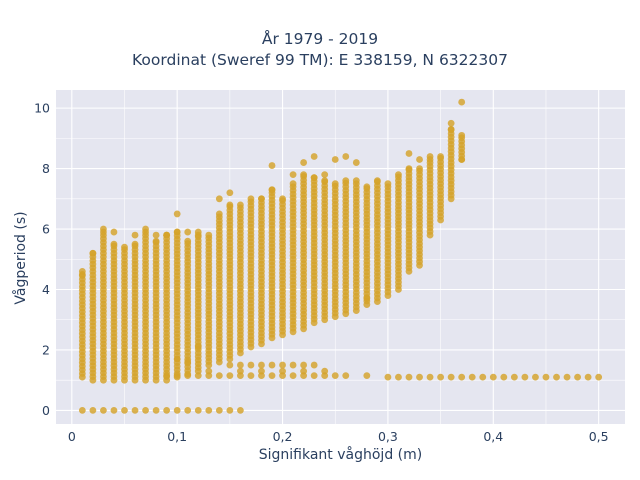 The image size is (640, 480). Describe the element at coordinates (599, 436) in the screenshot. I see `x-tick-label: 0,5` at that location.